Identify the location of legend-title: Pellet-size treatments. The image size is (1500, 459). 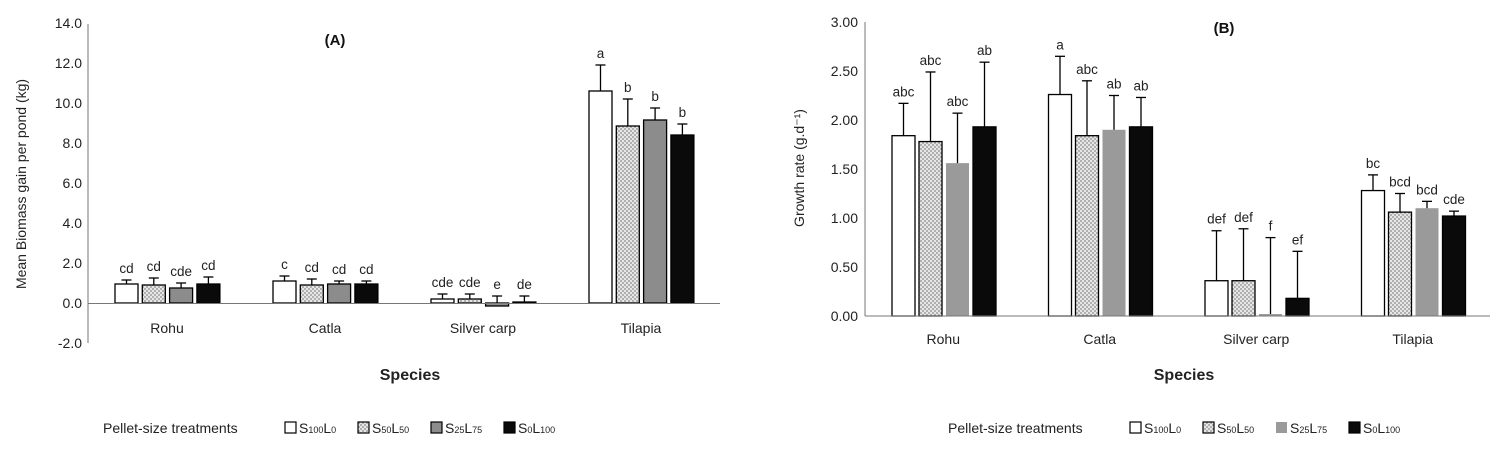
(170, 428).